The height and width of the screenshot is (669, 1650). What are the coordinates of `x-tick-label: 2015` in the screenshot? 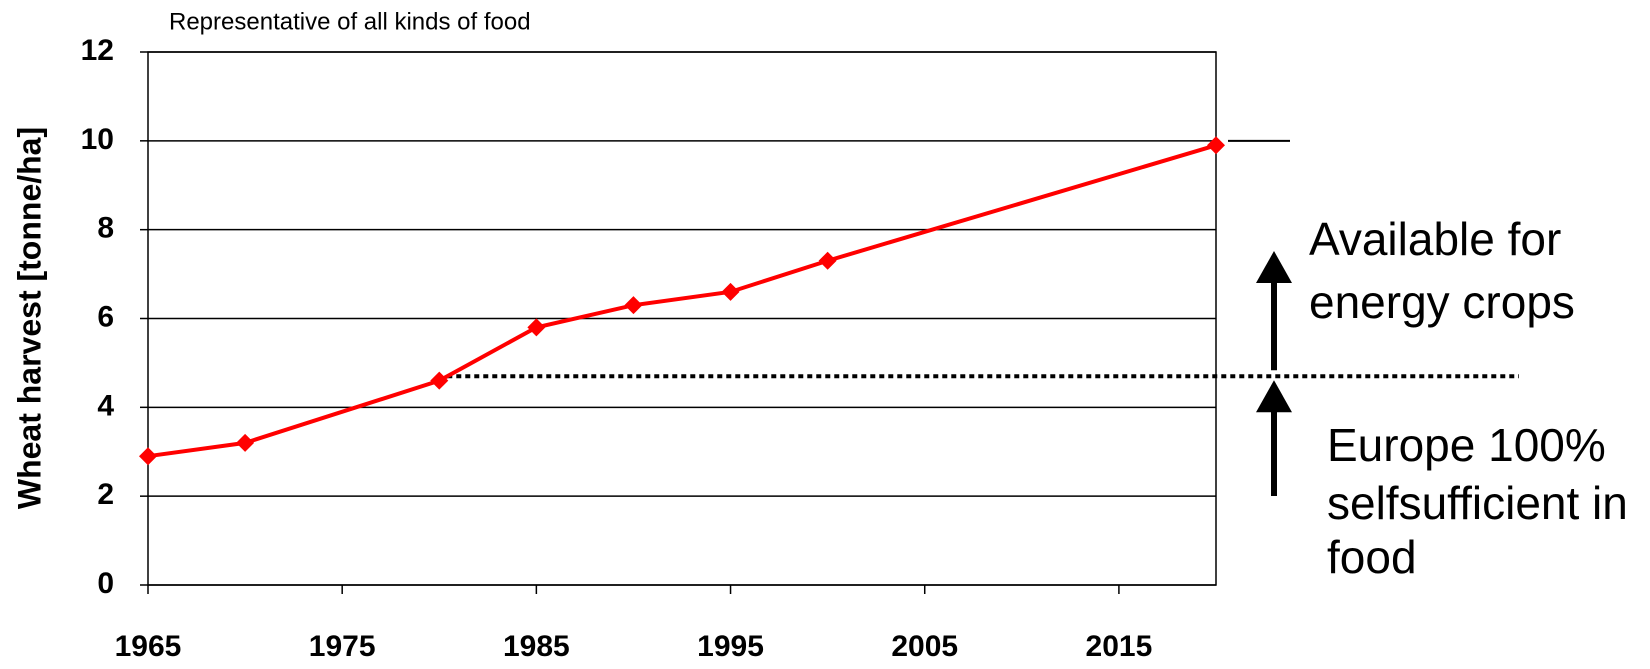 It's located at (1119, 646).